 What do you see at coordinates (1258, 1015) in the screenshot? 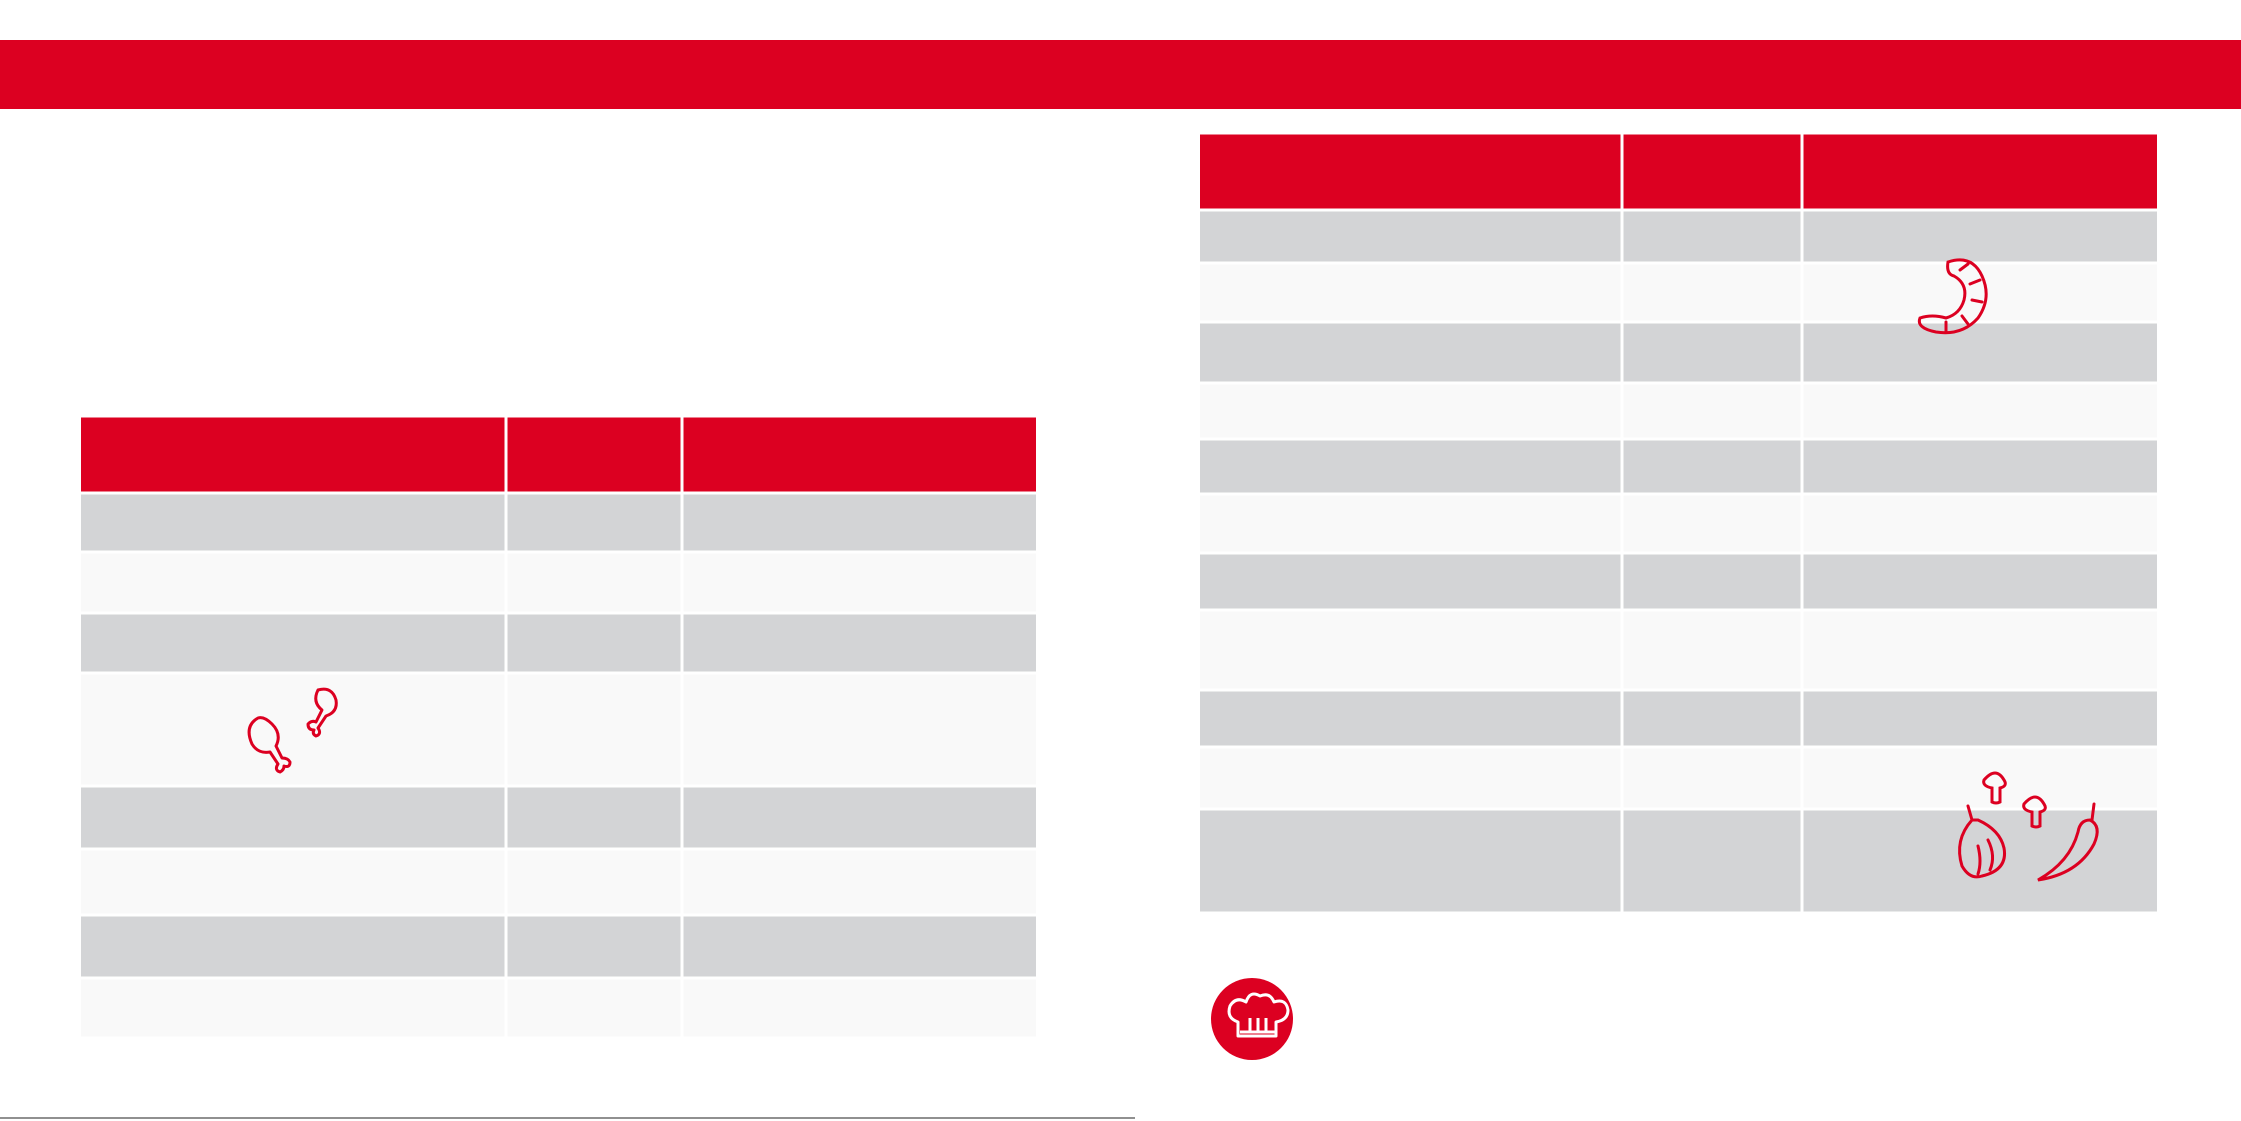
I see `chef-hat-icon` at bounding box center [1258, 1015].